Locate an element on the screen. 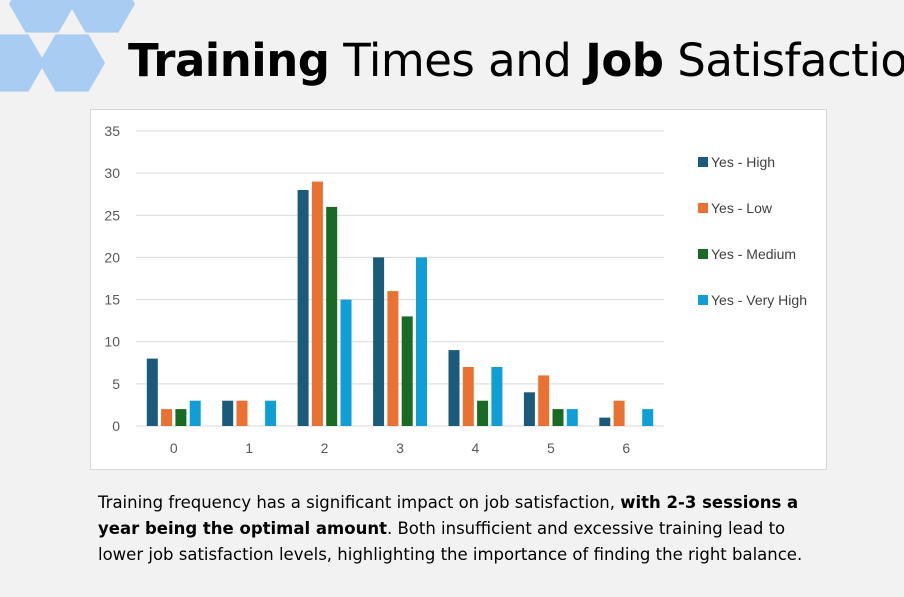 The height and width of the screenshot is (597, 904). y-tick-label: 10 is located at coordinates (112, 342).